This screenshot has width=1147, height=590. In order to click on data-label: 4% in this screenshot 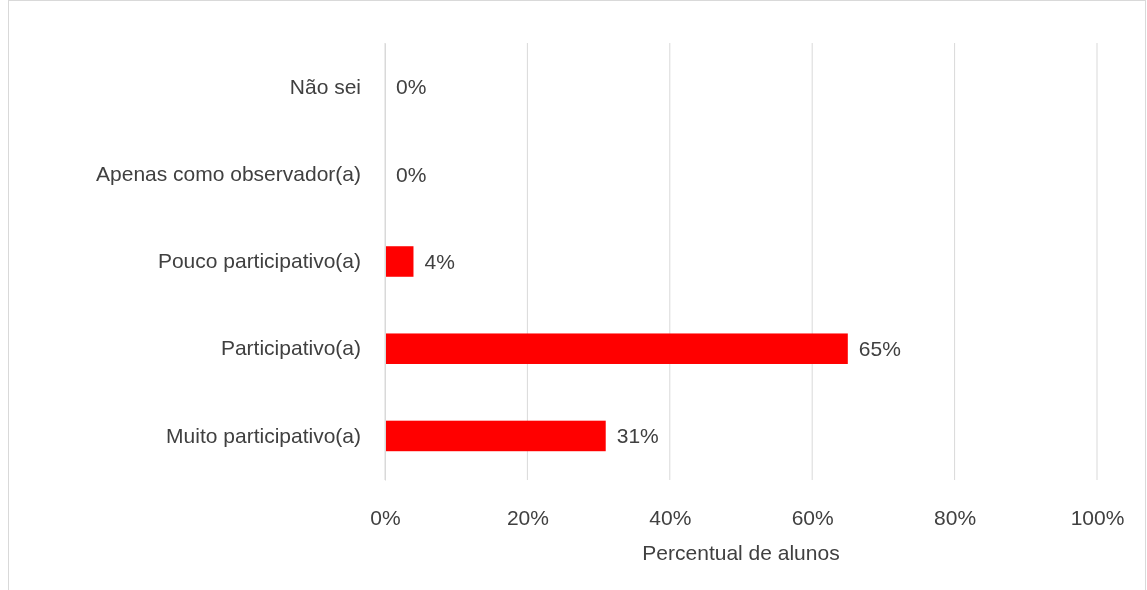, I will do `click(439, 261)`.